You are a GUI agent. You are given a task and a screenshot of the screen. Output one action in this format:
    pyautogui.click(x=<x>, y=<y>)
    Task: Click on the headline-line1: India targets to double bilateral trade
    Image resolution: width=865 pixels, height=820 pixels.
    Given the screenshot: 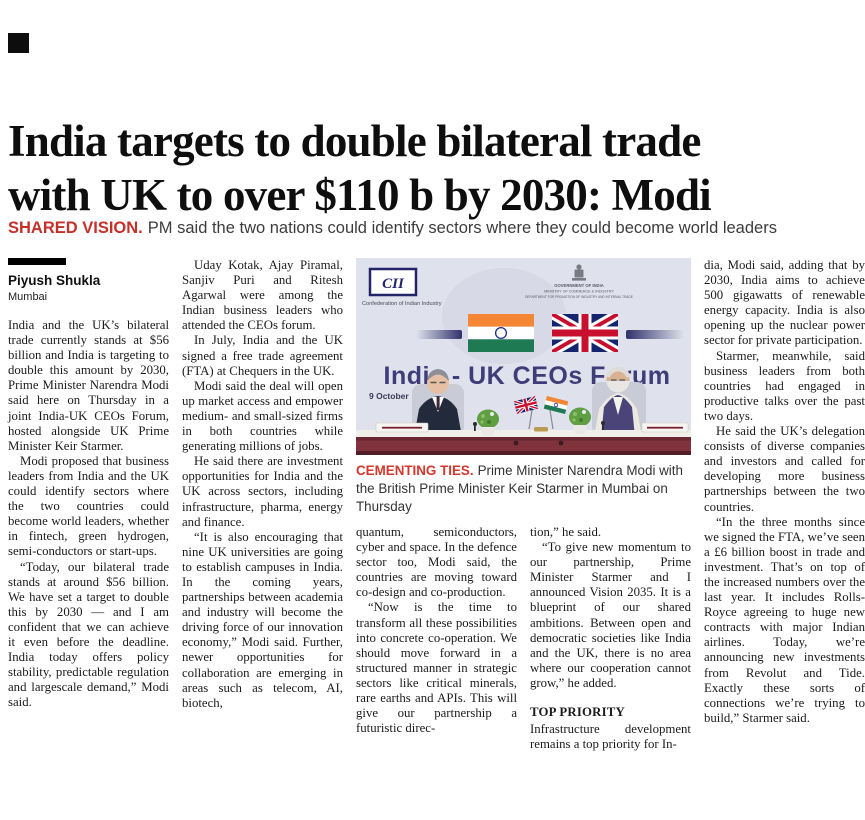 What is the action you would take?
    pyautogui.click(x=354, y=141)
    